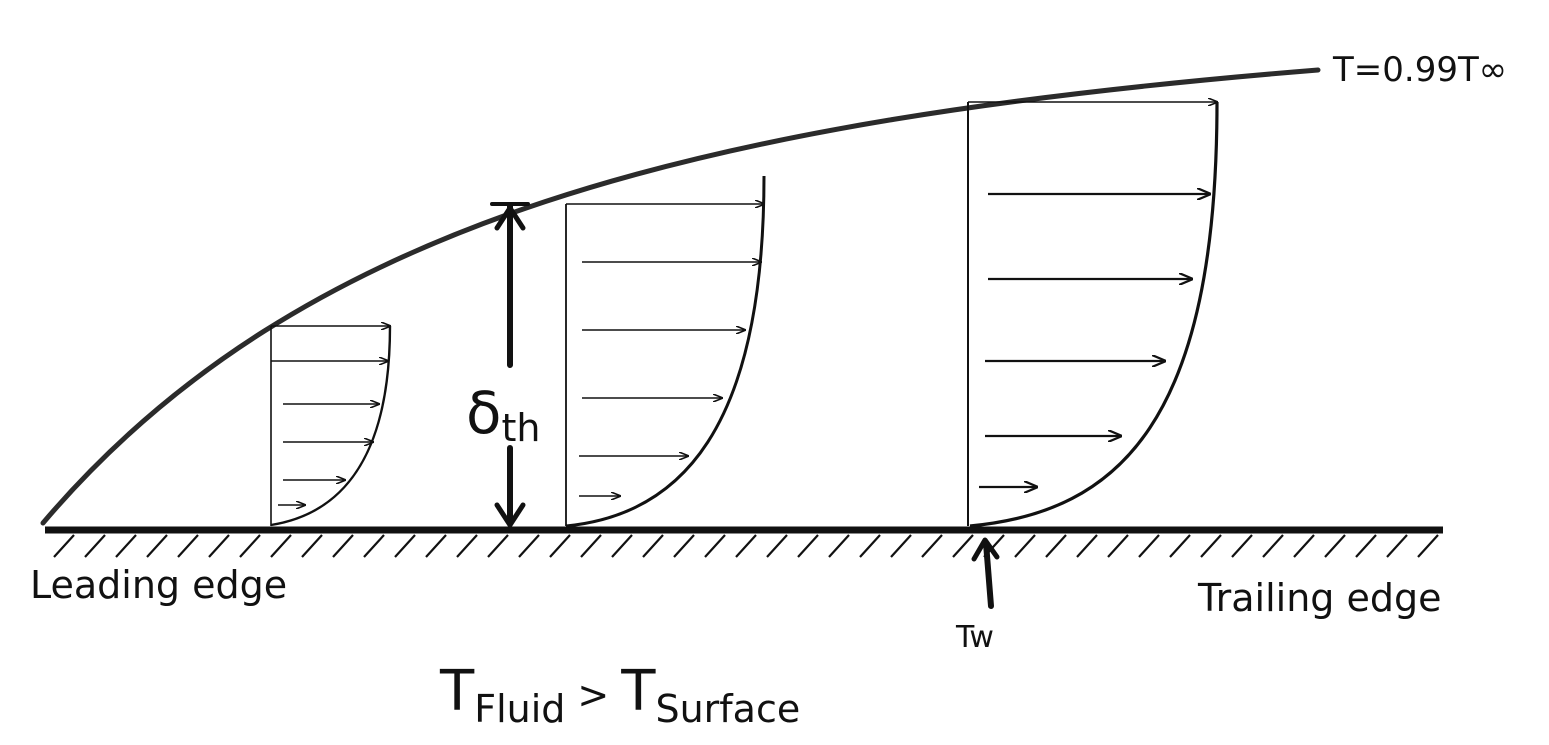 This screenshot has width=1549, height=745. What do you see at coordinates (457, 691) in the screenshot?
I see `fluid-temperature-symbol: T` at bounding box center [457, 691].